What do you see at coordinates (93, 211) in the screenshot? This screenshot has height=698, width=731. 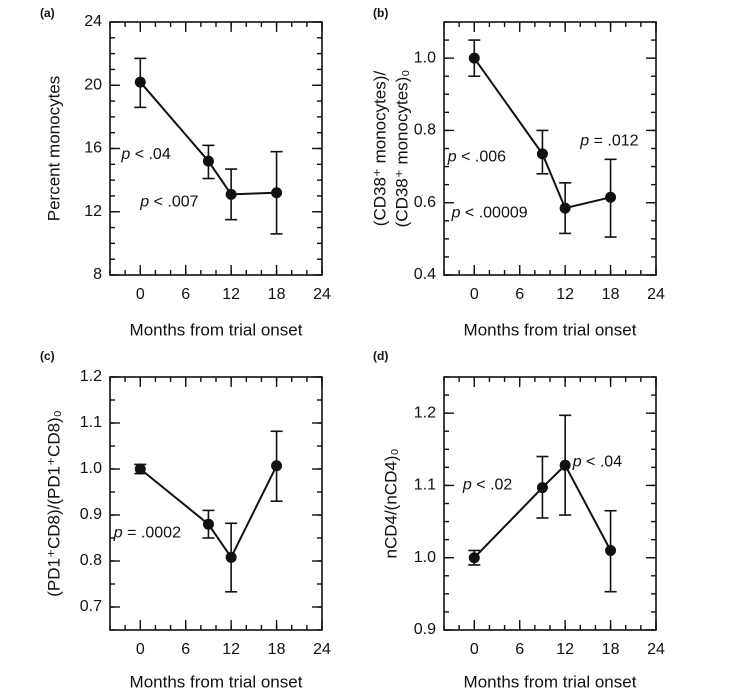 I see `y-tick-label: 12` at bounding box center [93, 211].